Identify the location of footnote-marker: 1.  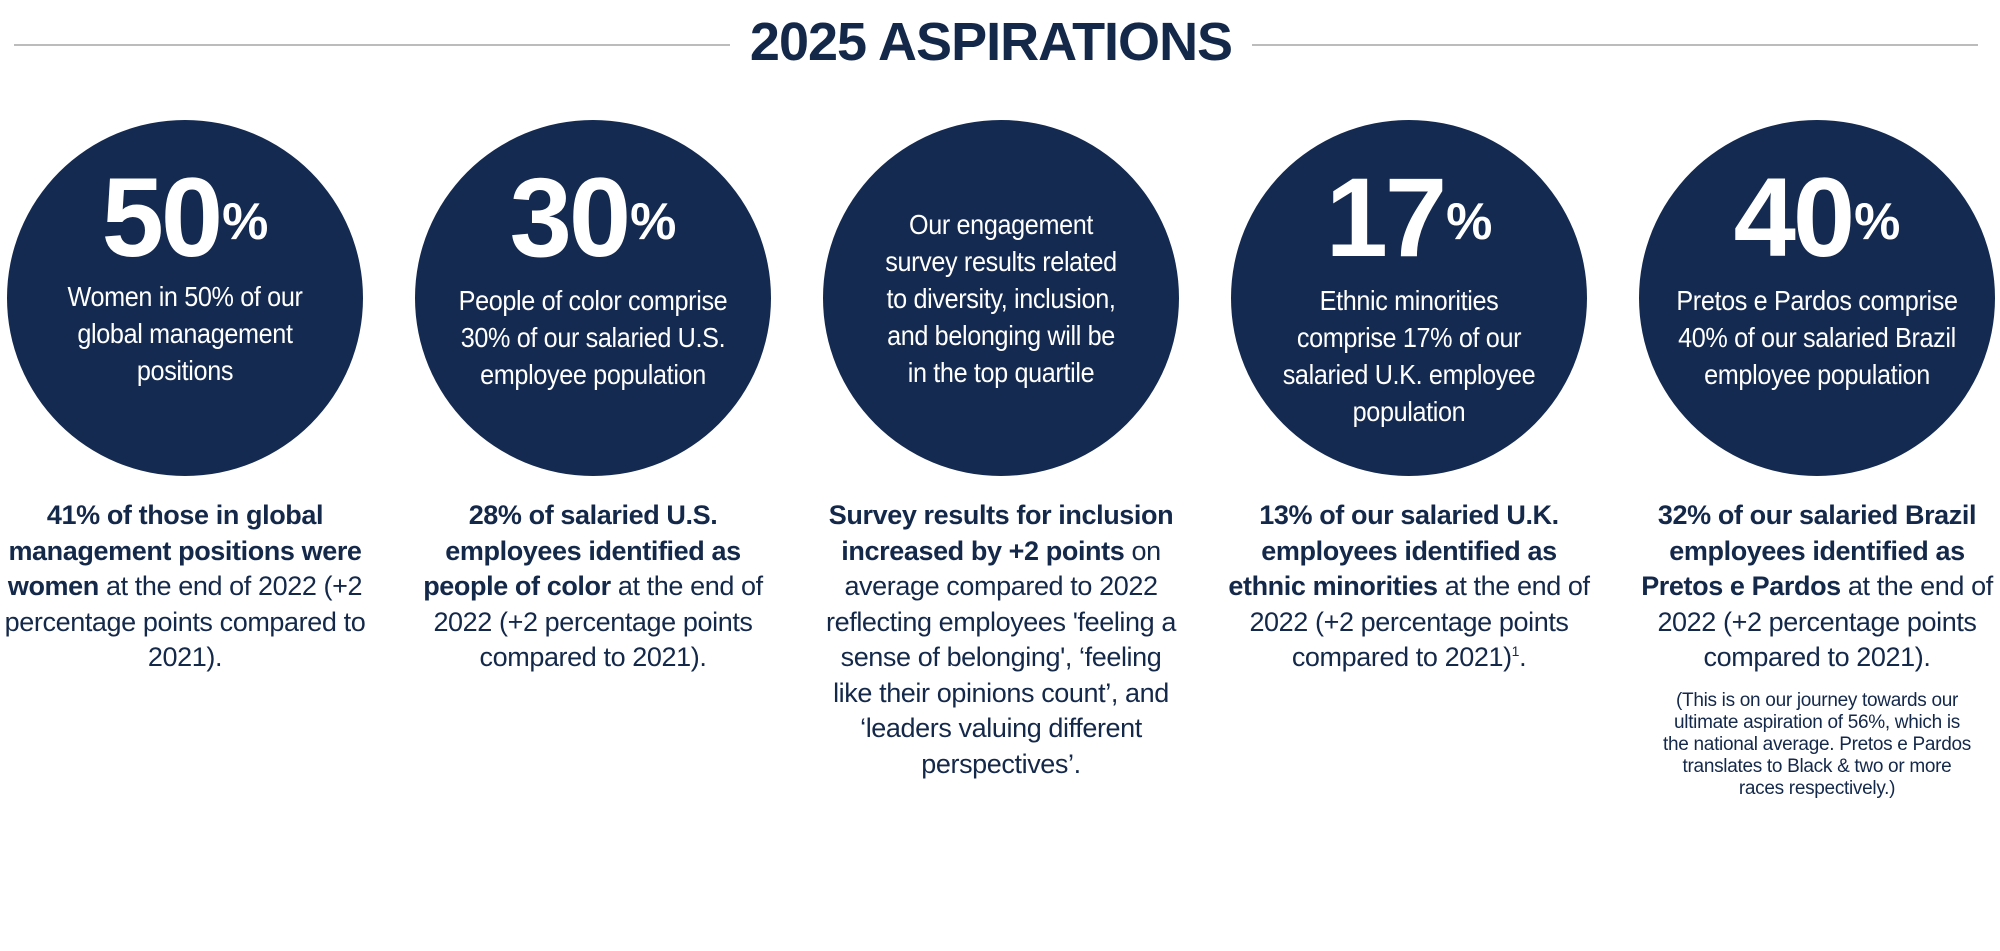
(1515, 651).